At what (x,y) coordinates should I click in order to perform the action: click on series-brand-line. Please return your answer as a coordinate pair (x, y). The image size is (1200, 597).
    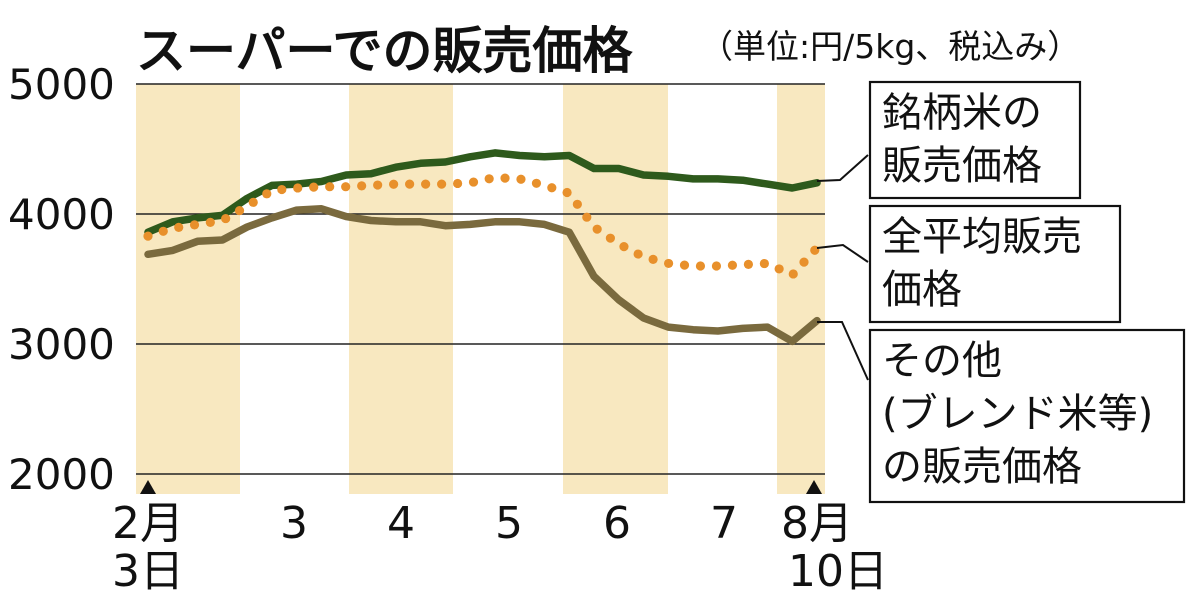
    Looking at the image, I should click on (482, 192).